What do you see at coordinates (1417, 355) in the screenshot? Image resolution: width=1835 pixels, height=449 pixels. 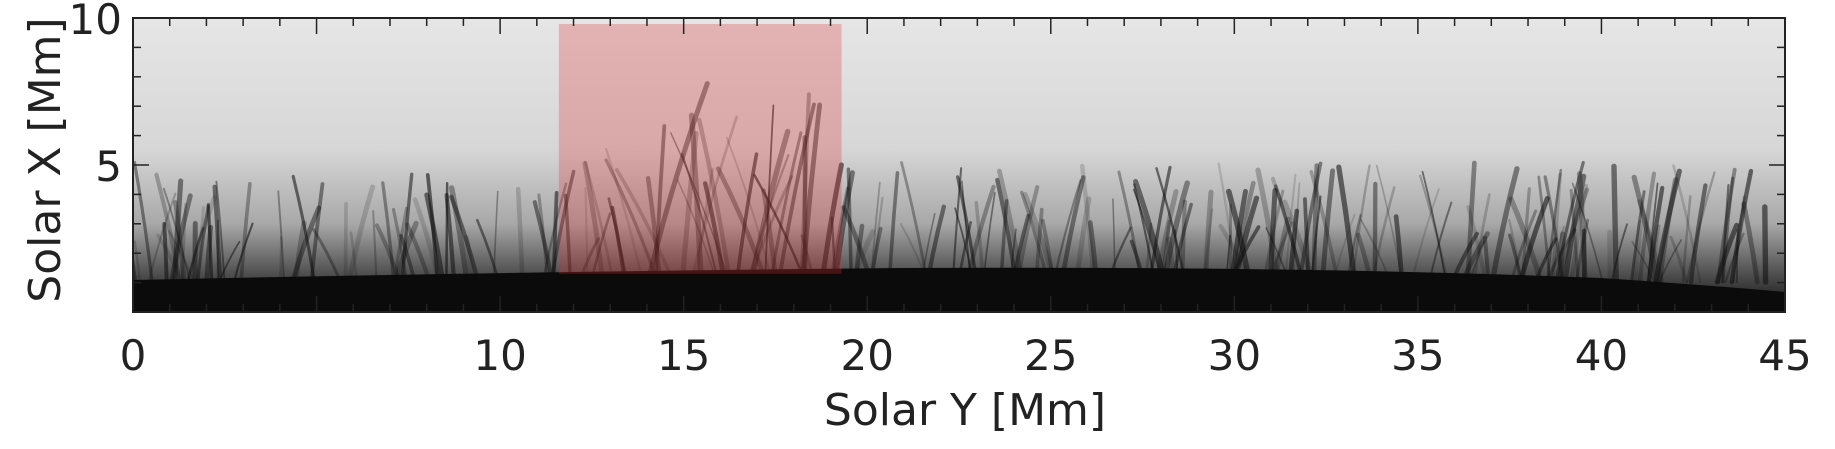 I see `x-tick-label: 35` at bounding box center [1417, 355].